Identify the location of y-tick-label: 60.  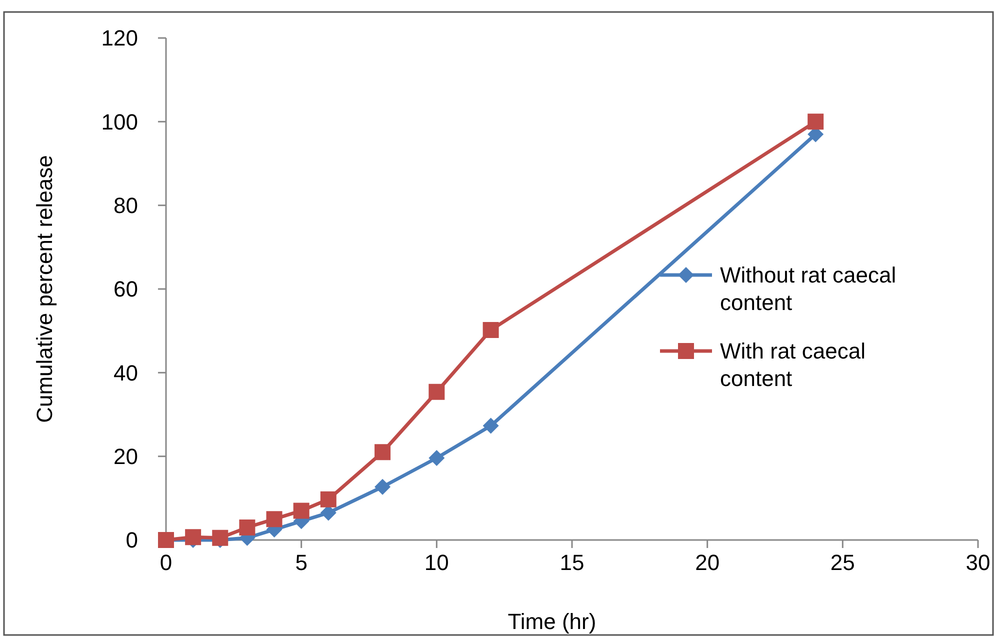
(126, 289).